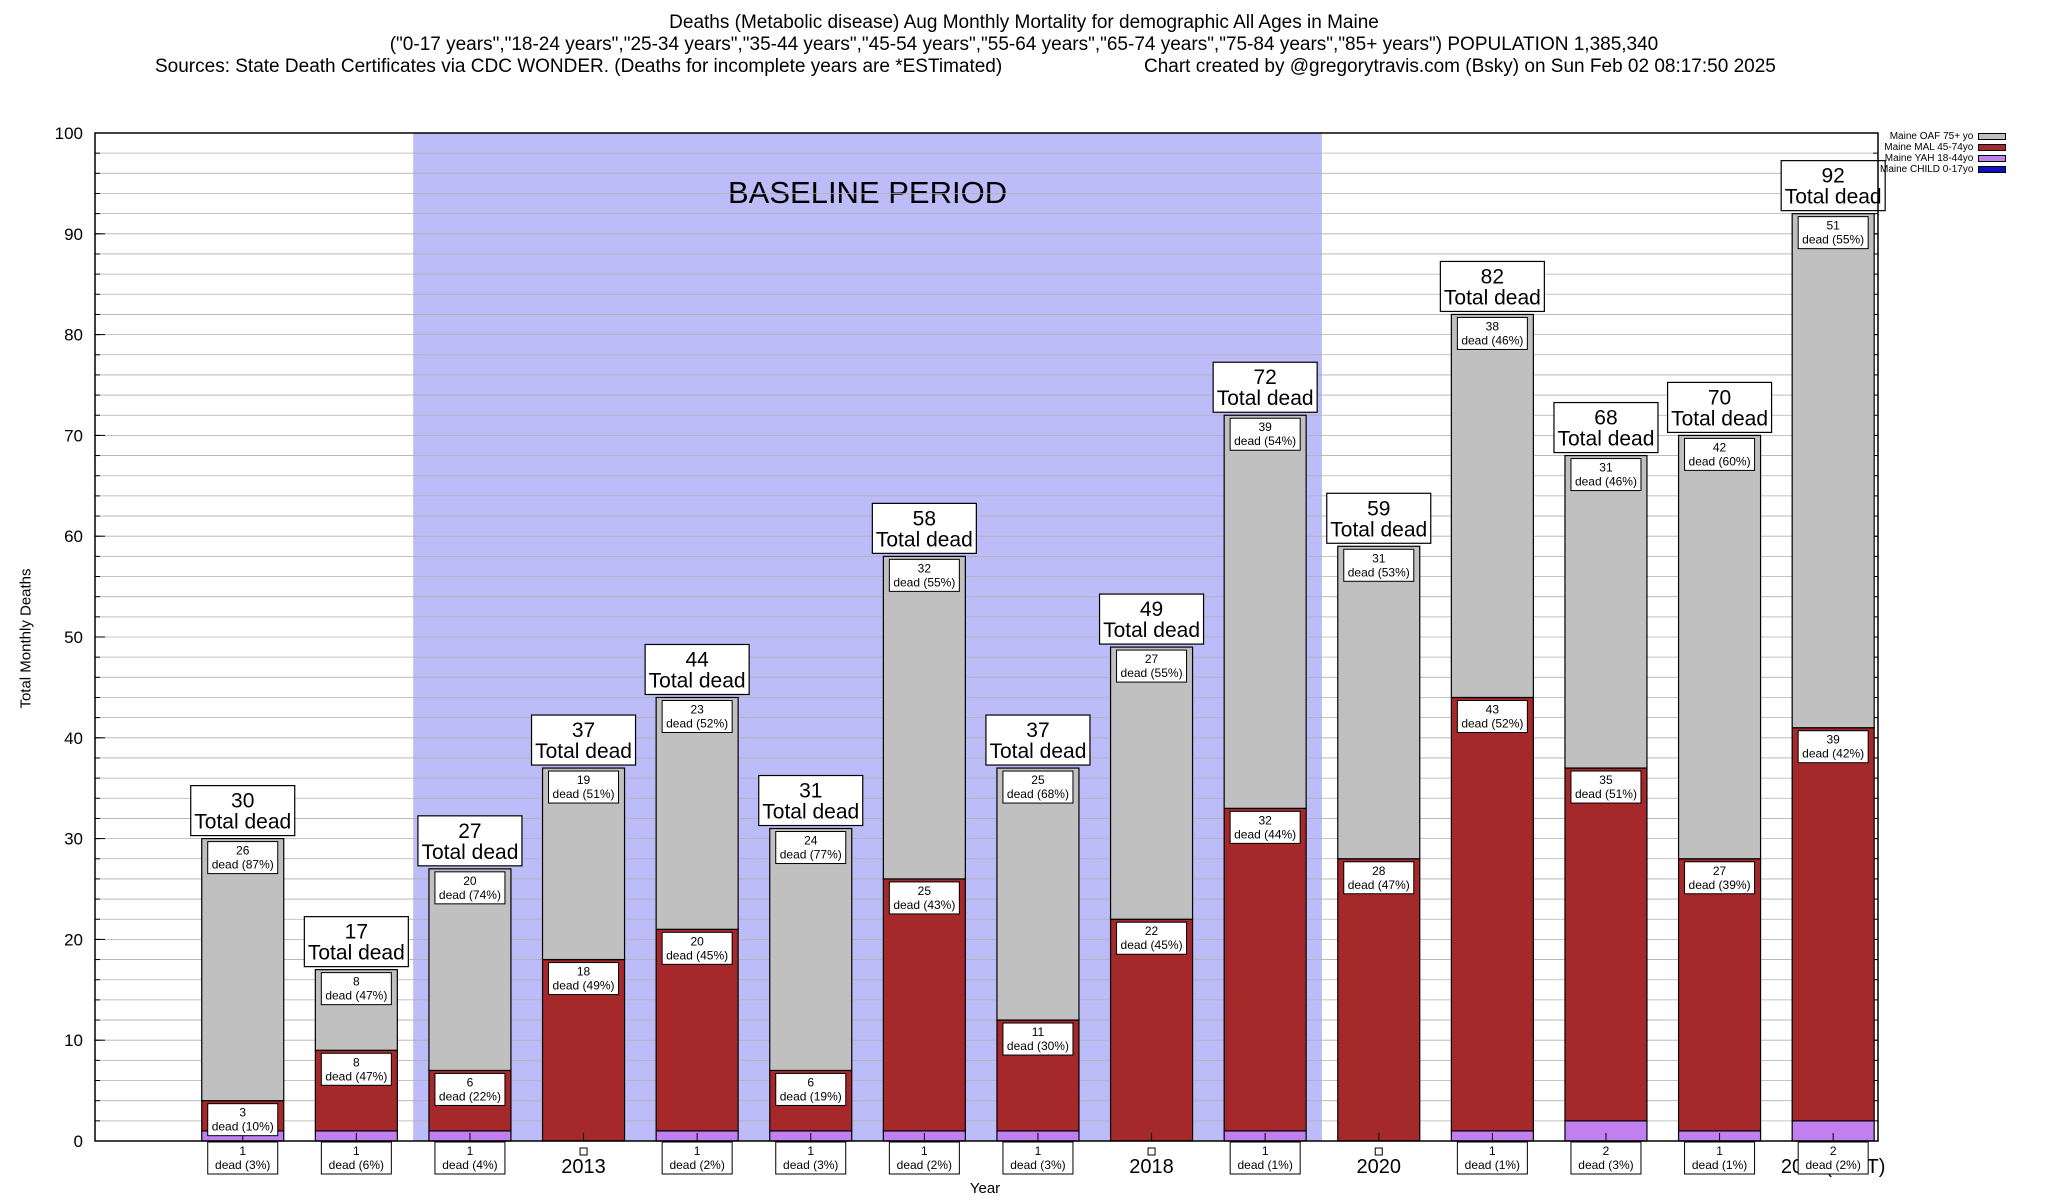 This screenshot has height=1200, width=2048. Describe the element at coordinates (1265, 834) in the screenshot. I see `data-label-percent: dead (44%)` at that location.